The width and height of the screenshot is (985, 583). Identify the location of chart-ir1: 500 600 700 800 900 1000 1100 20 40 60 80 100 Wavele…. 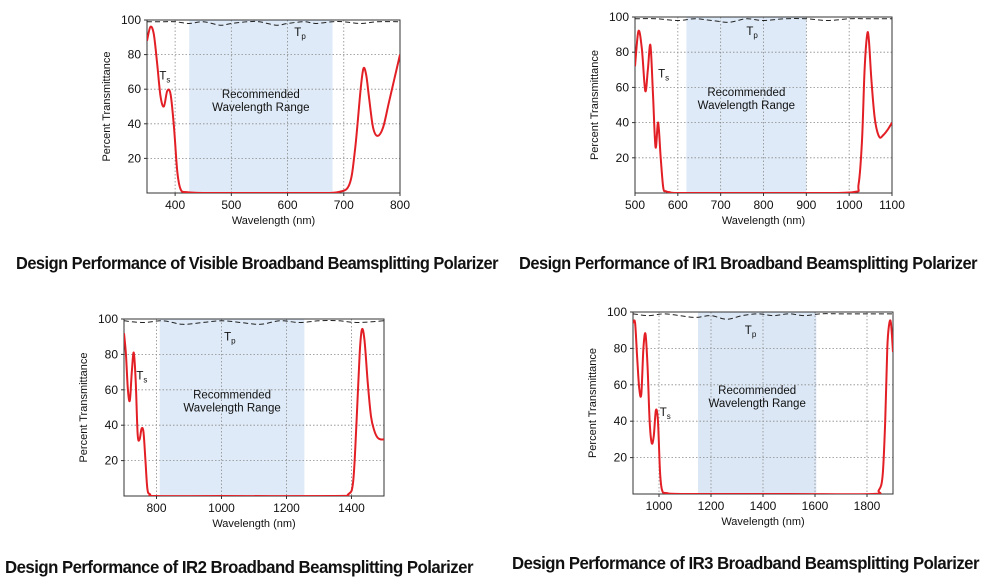
(747, 118).